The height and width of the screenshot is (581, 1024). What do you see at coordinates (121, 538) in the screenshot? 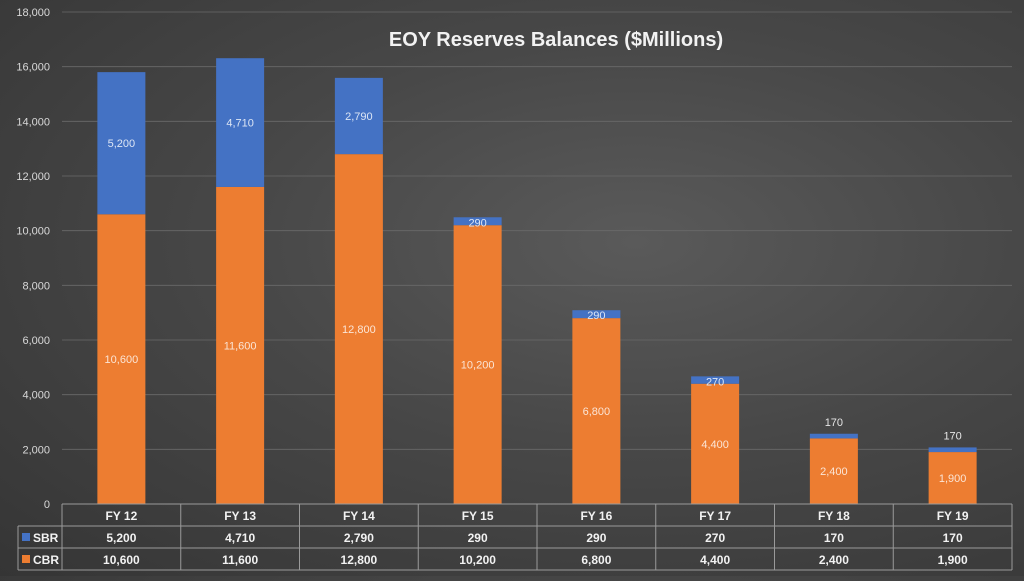
I see `table-cell: 5,200` at bounding box center [121, 538].